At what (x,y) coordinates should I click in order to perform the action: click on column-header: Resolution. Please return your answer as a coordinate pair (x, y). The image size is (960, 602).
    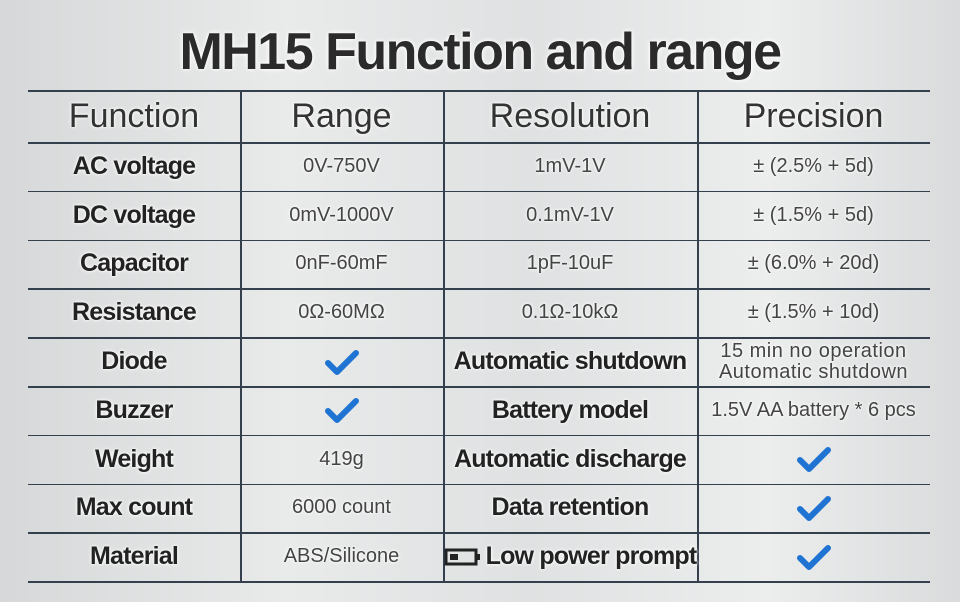
    Looking at the image, I should click on (570, 115).